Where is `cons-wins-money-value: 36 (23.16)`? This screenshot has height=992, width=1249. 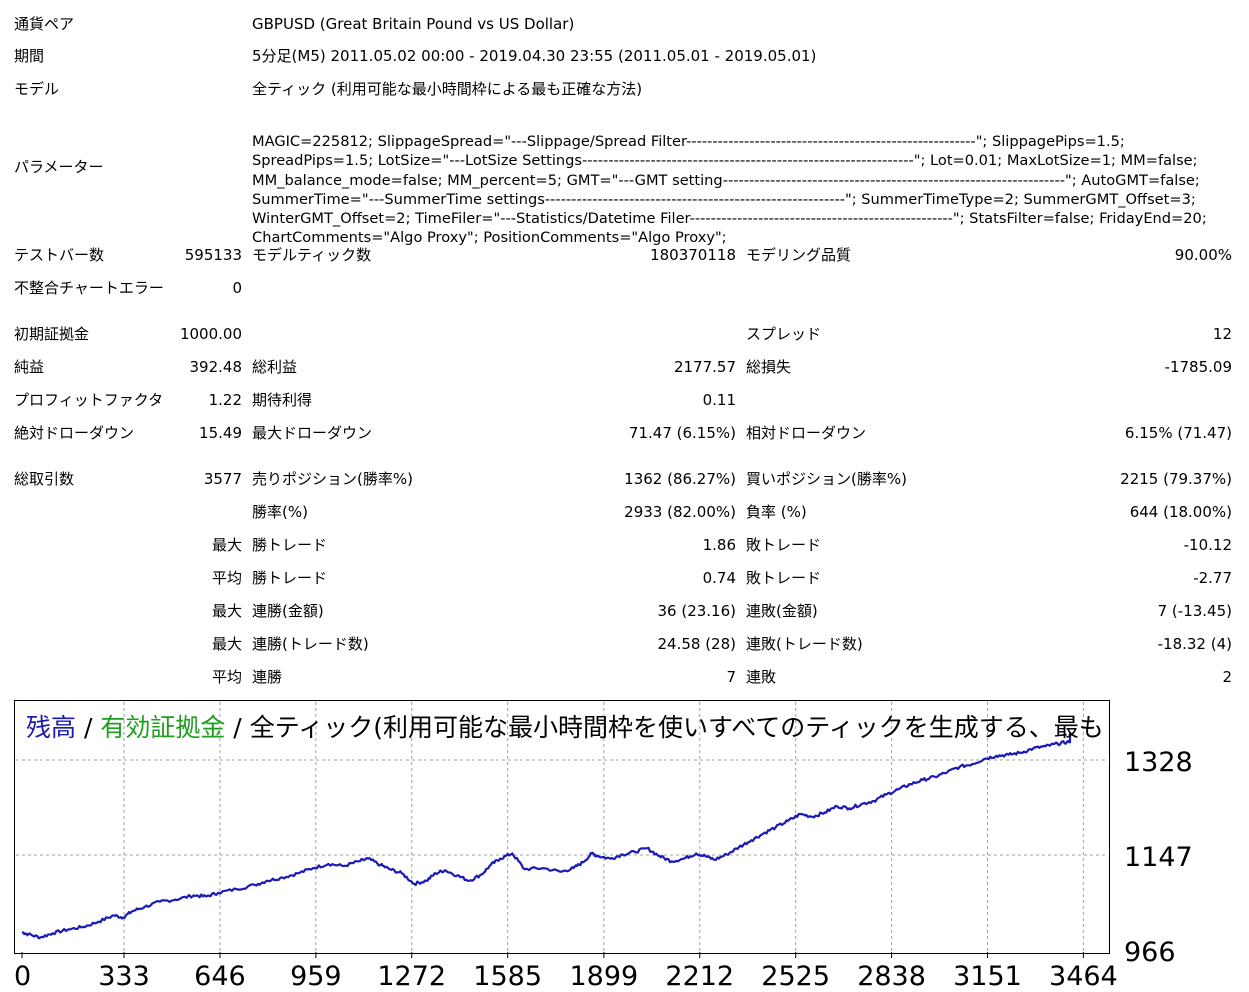
cons-wins-money-value: 36 (23.16) is located at coordinates (696, 611).